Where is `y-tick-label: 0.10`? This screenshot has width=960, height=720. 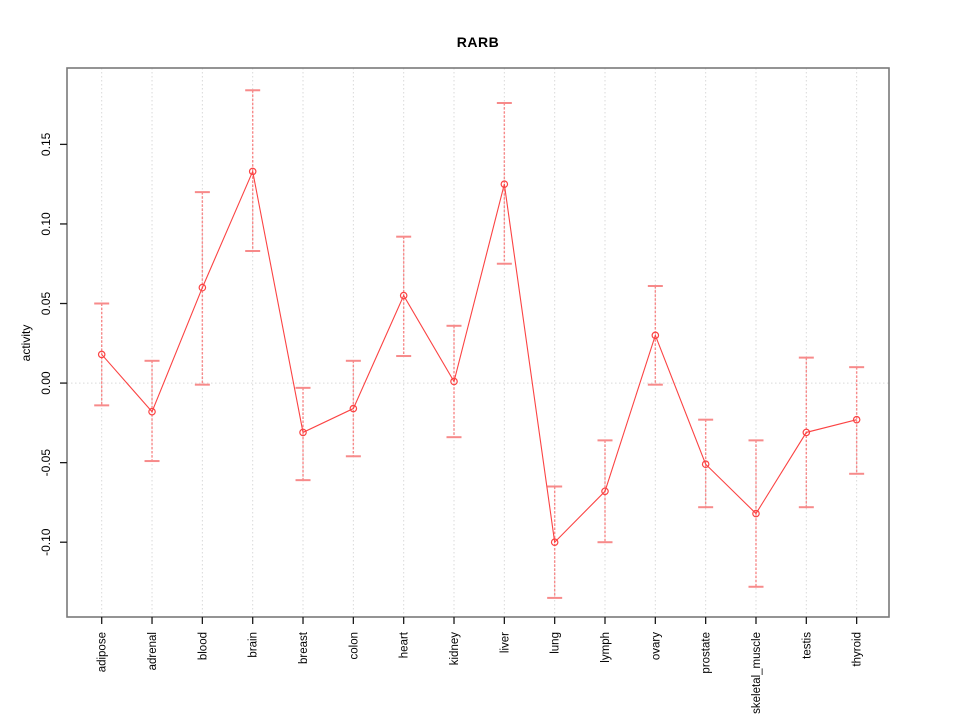
y-tick-label: 0.10 is located at coordinates (46, 224).